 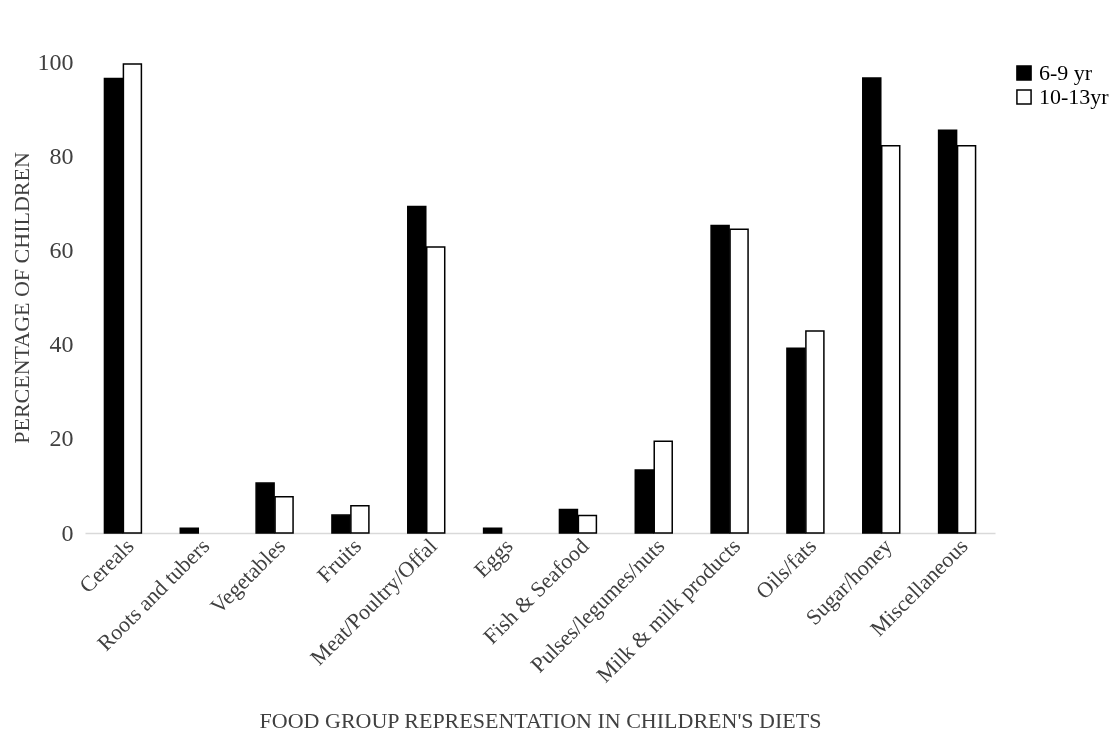 I want to click on x-axis-title: FOOD GROUP REPRESENTATION IN CHILDREN'S DIETS, so click(x=540, y=721).